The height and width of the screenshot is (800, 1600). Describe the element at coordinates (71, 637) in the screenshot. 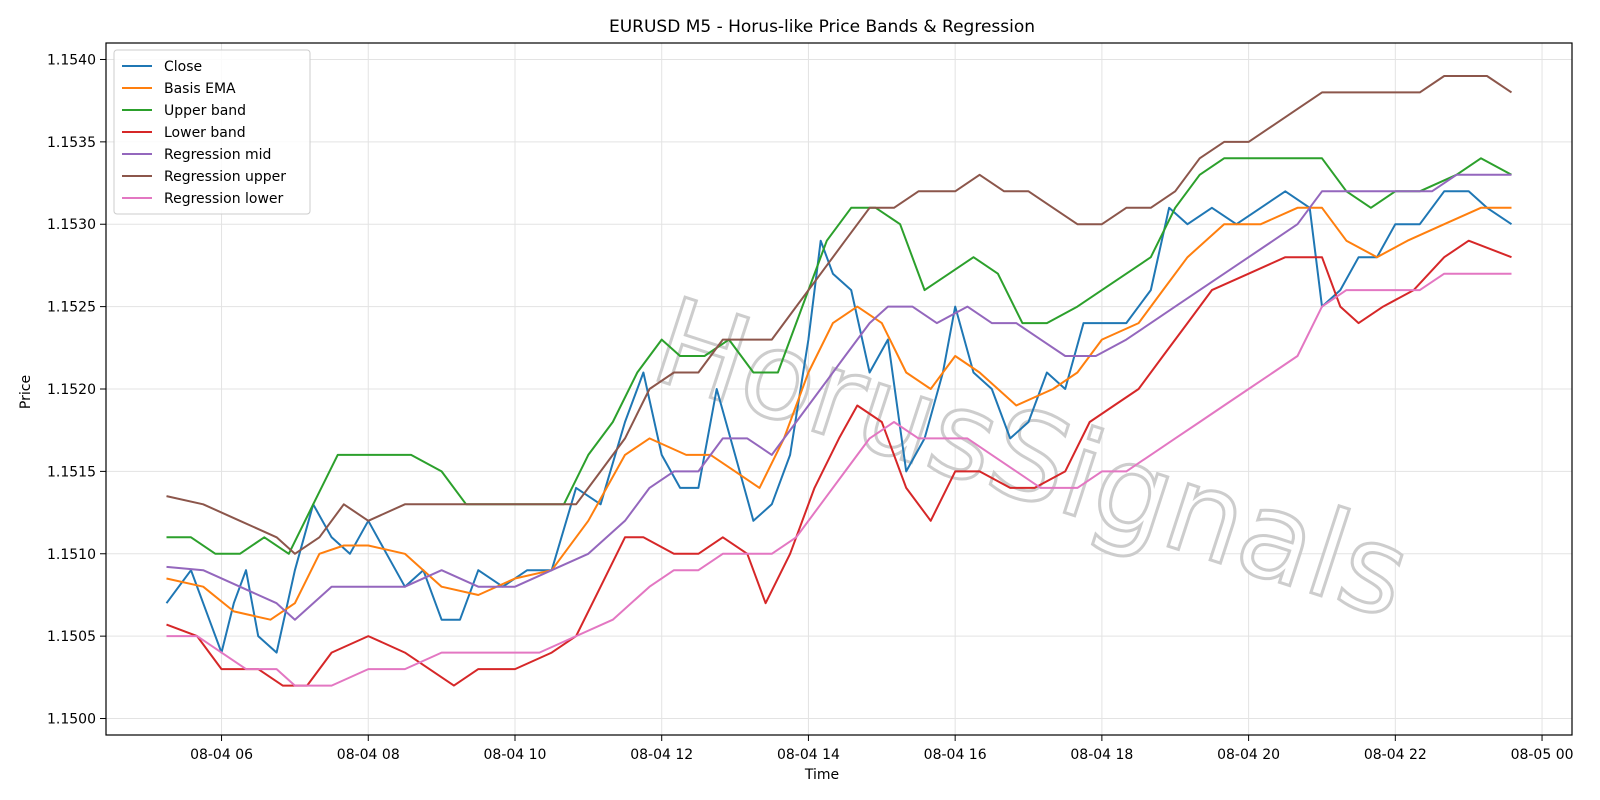

I see `y-tick-label: 1.1505` at that location.